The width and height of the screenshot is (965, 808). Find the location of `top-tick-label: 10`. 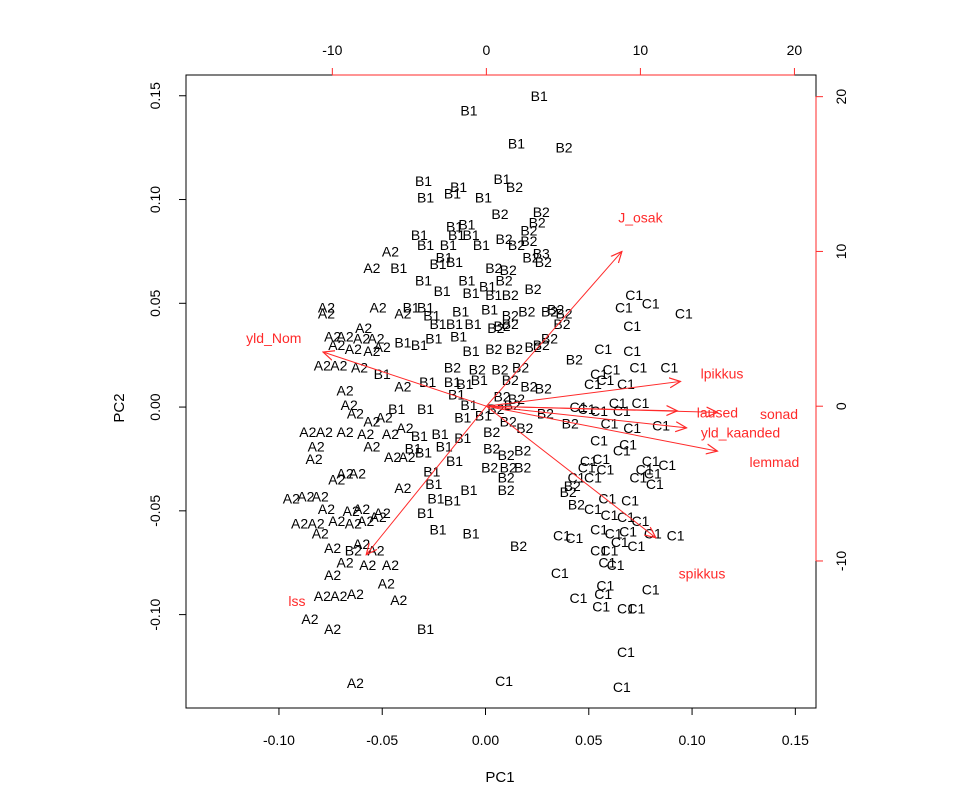

top-tick-label: 10 is located at coordinates (641, 50).